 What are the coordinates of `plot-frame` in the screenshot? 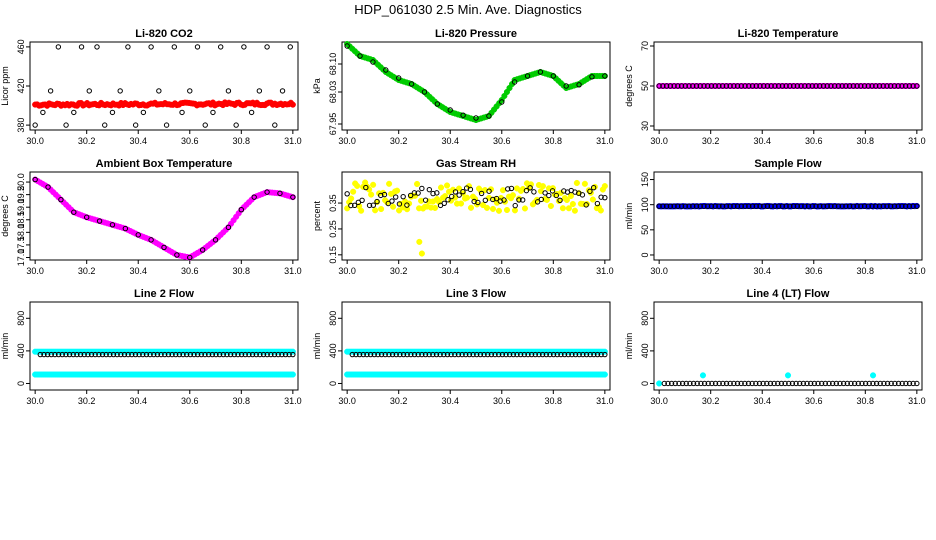 It's located at (476, 86).